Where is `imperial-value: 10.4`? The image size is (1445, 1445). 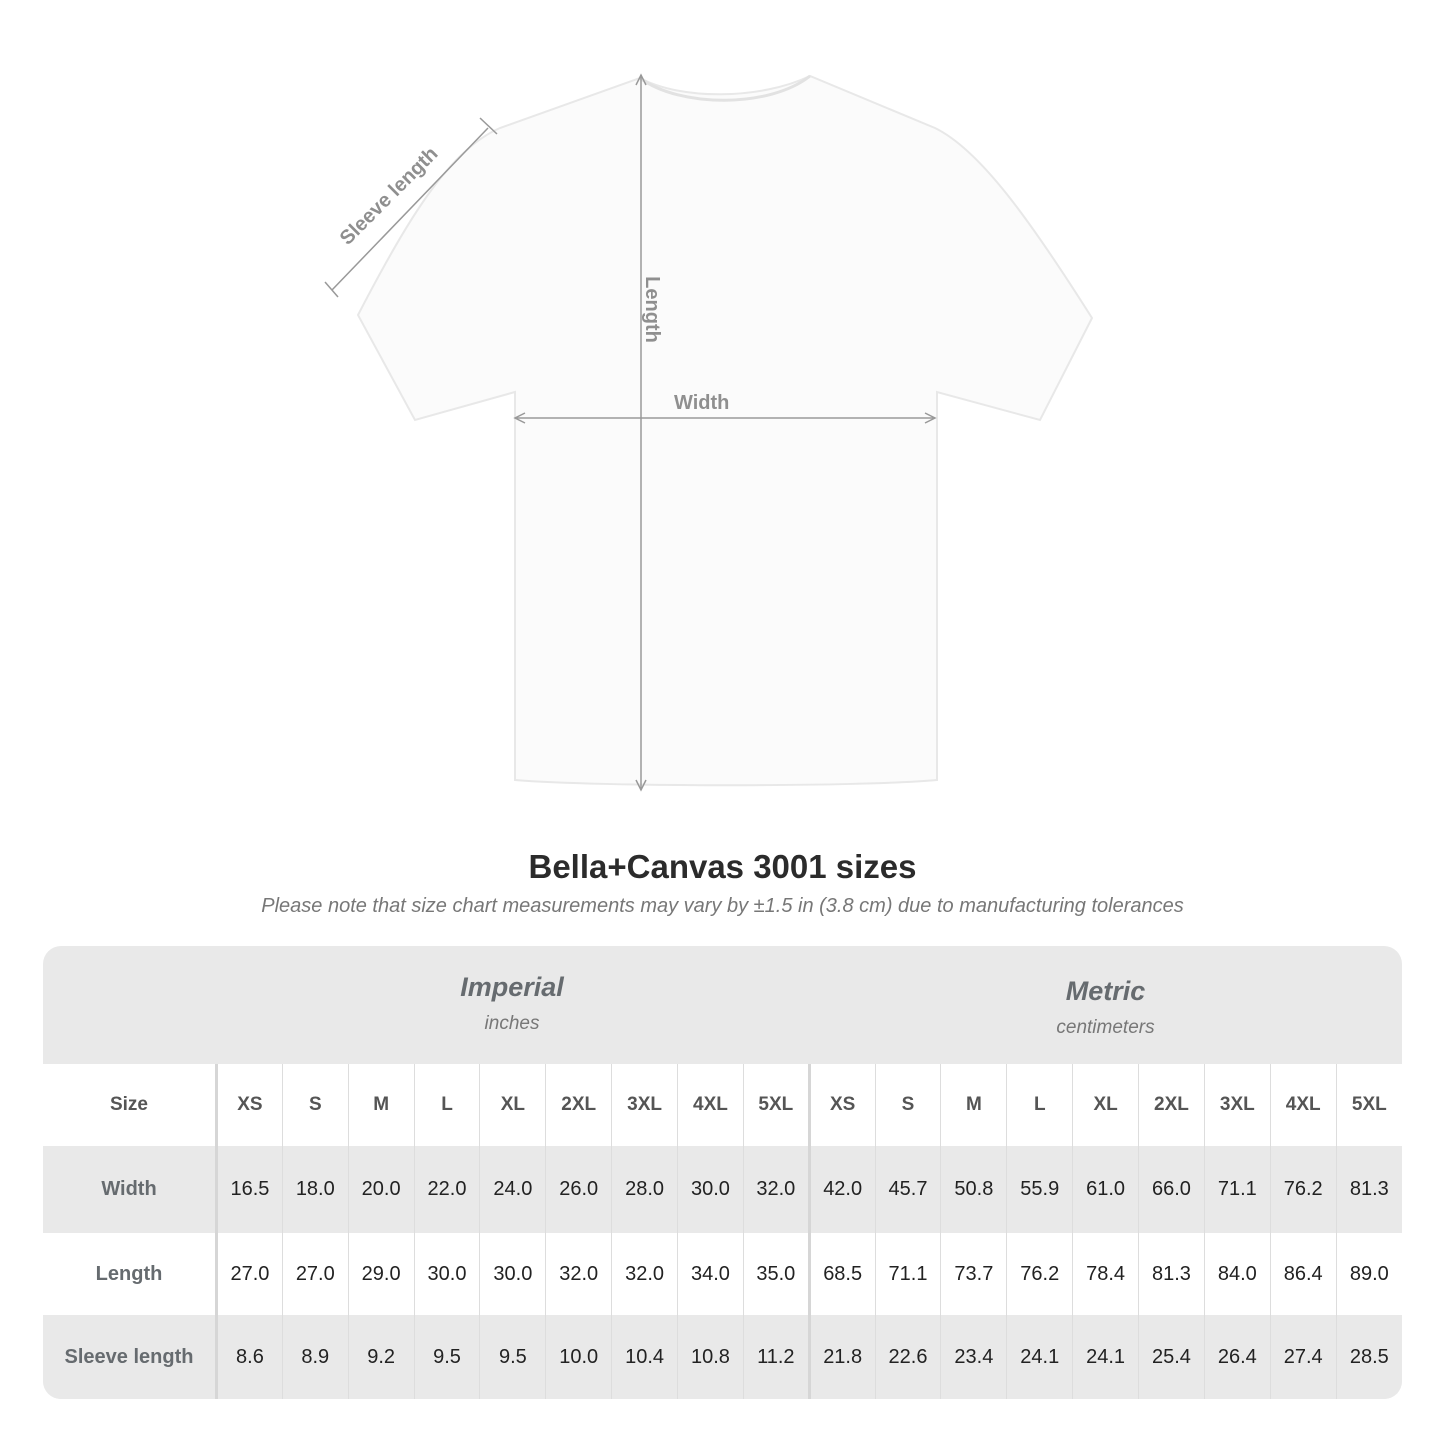
imperial-value: 10.4 is located at coordinates (644, 1357).